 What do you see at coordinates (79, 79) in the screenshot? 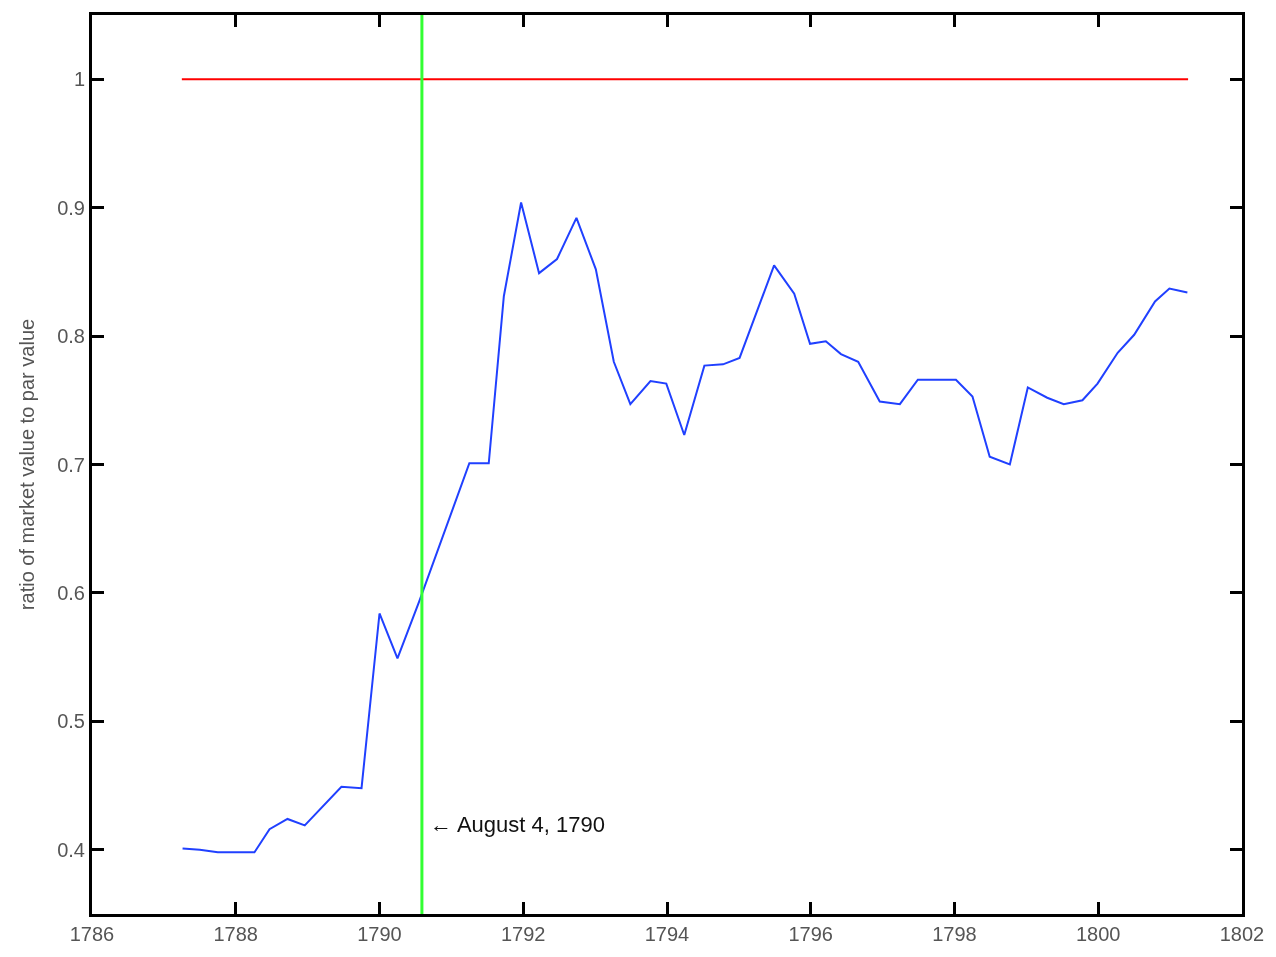
I see `y-tick-label: 1` at bounding box center [79, 79].